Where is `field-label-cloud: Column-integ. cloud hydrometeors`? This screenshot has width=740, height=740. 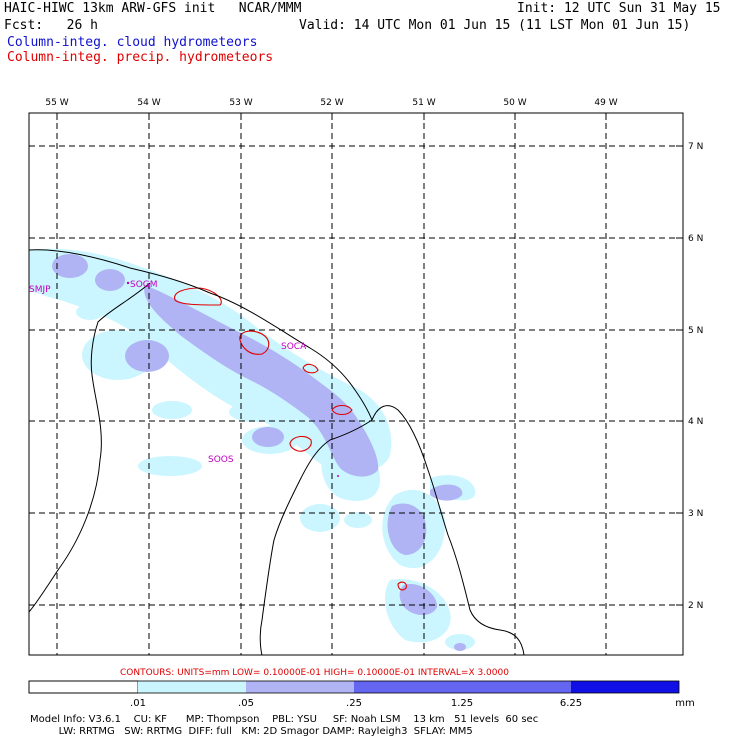
field-label-cloud: Column-integ. cloud hydrometeors is located at coordinates (132, 42).